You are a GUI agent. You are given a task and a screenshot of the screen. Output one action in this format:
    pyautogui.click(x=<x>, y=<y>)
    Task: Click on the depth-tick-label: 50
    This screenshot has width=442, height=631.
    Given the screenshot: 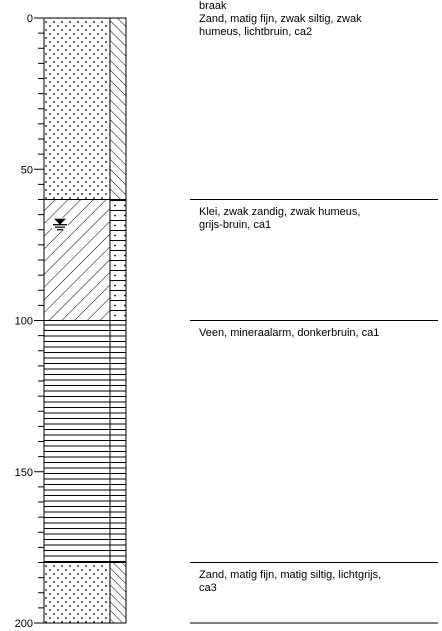 What is the action you would take?
    pyautogui.click(x=27, y=170)
    